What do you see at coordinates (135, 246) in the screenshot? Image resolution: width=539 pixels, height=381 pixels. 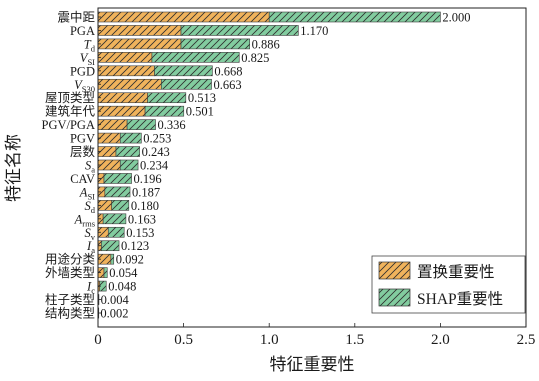 I see `value-label: 0.123` at bounding box center [135, 246].